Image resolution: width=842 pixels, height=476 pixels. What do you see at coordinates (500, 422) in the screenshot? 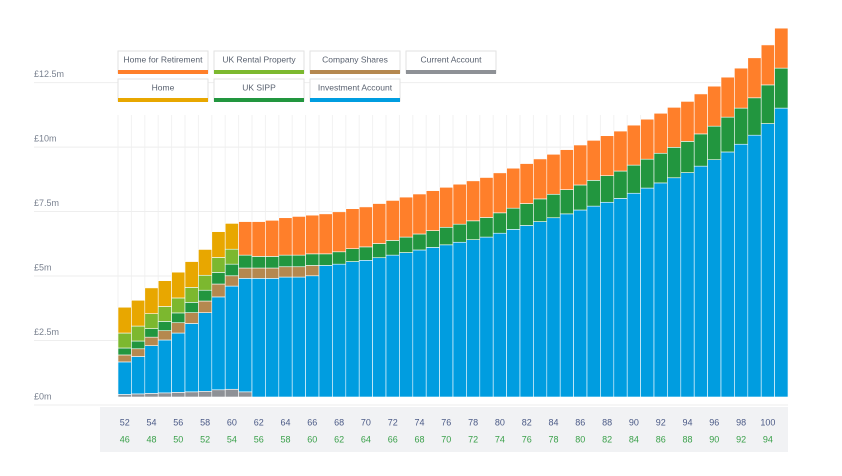
I see `age-label: 80` at bounding box center [500, 422].